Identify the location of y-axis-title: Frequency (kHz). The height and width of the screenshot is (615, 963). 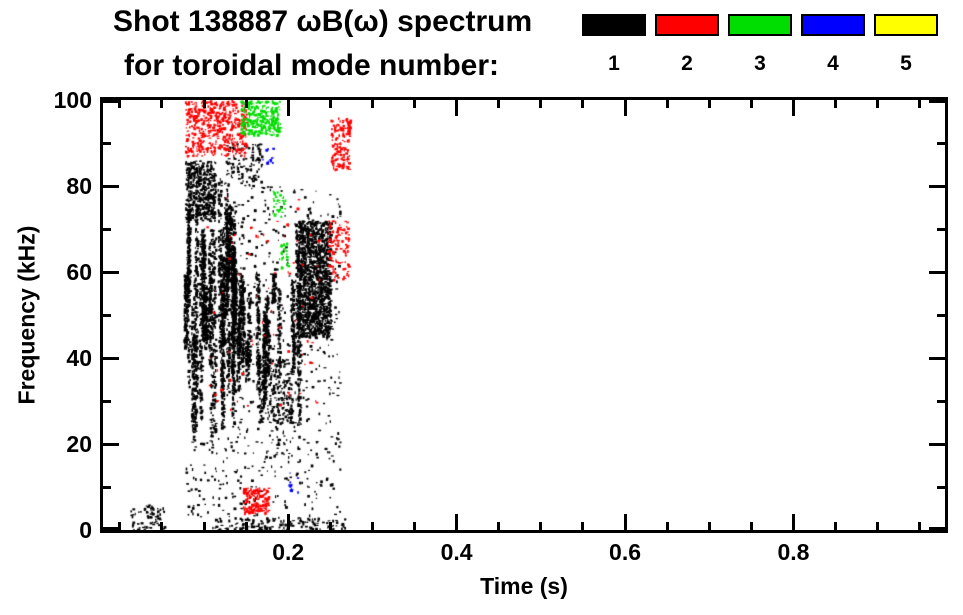
(26, 315).